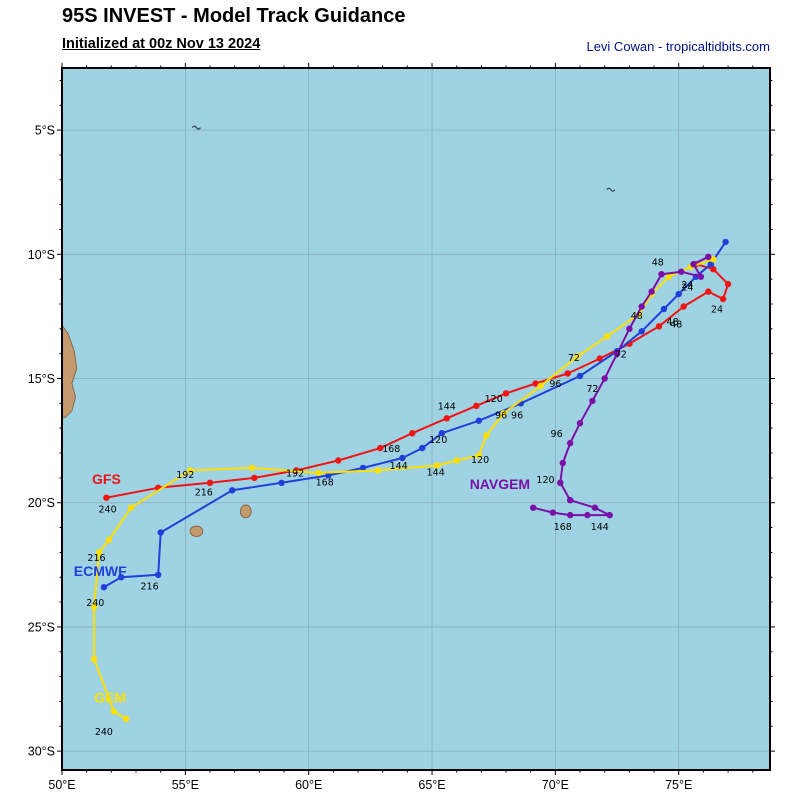  I want to click on gem-hour-label: 216, so click(96, 558).